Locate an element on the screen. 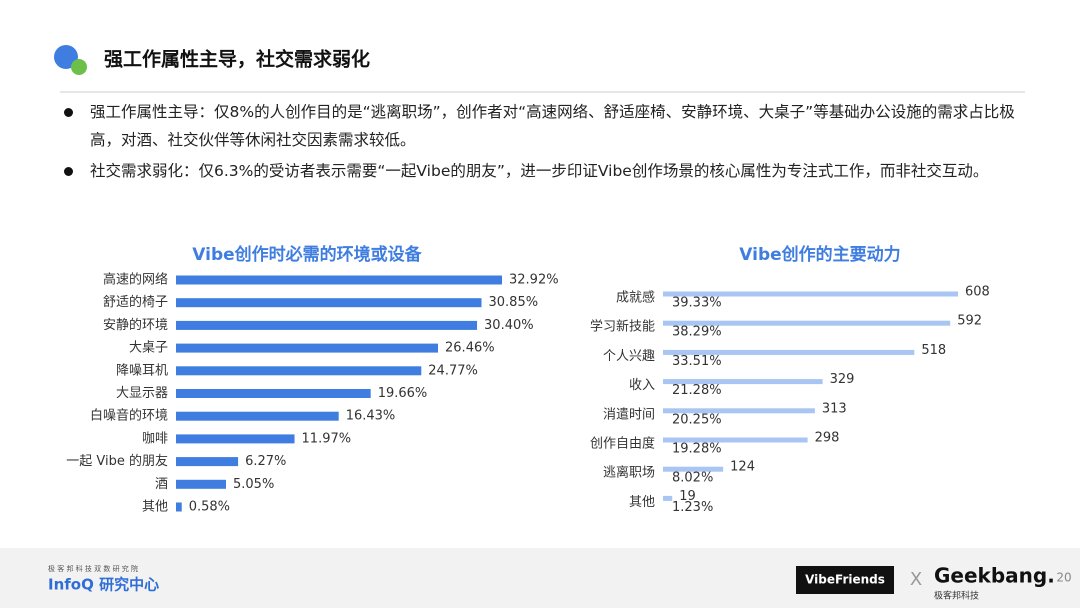 The height and width of the screenshot is (608, 1080). y-tick-label: 酒 is located at coordinates (161, 484).